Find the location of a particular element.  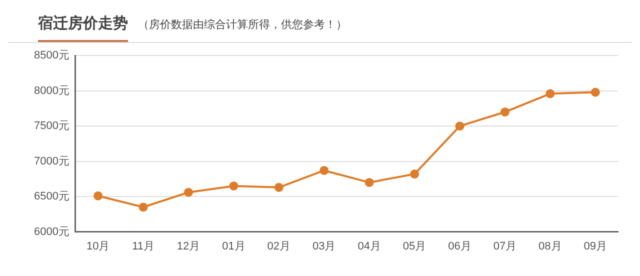

y-tick-label: 7000元 is located at coordinates (52, 161).